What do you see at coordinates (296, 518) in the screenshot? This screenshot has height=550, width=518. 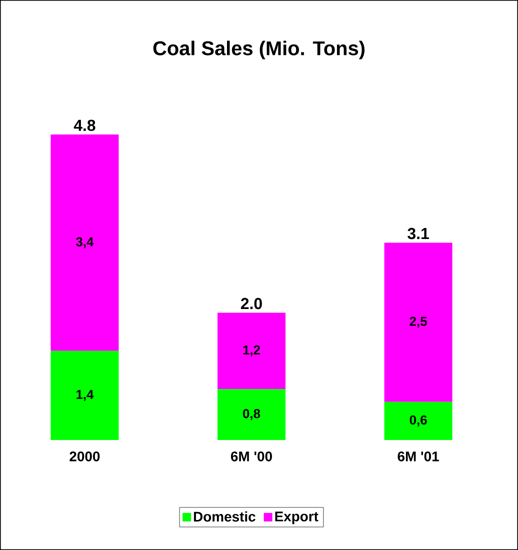 I see `legend-label: Export` at bounding box center [296, 518].